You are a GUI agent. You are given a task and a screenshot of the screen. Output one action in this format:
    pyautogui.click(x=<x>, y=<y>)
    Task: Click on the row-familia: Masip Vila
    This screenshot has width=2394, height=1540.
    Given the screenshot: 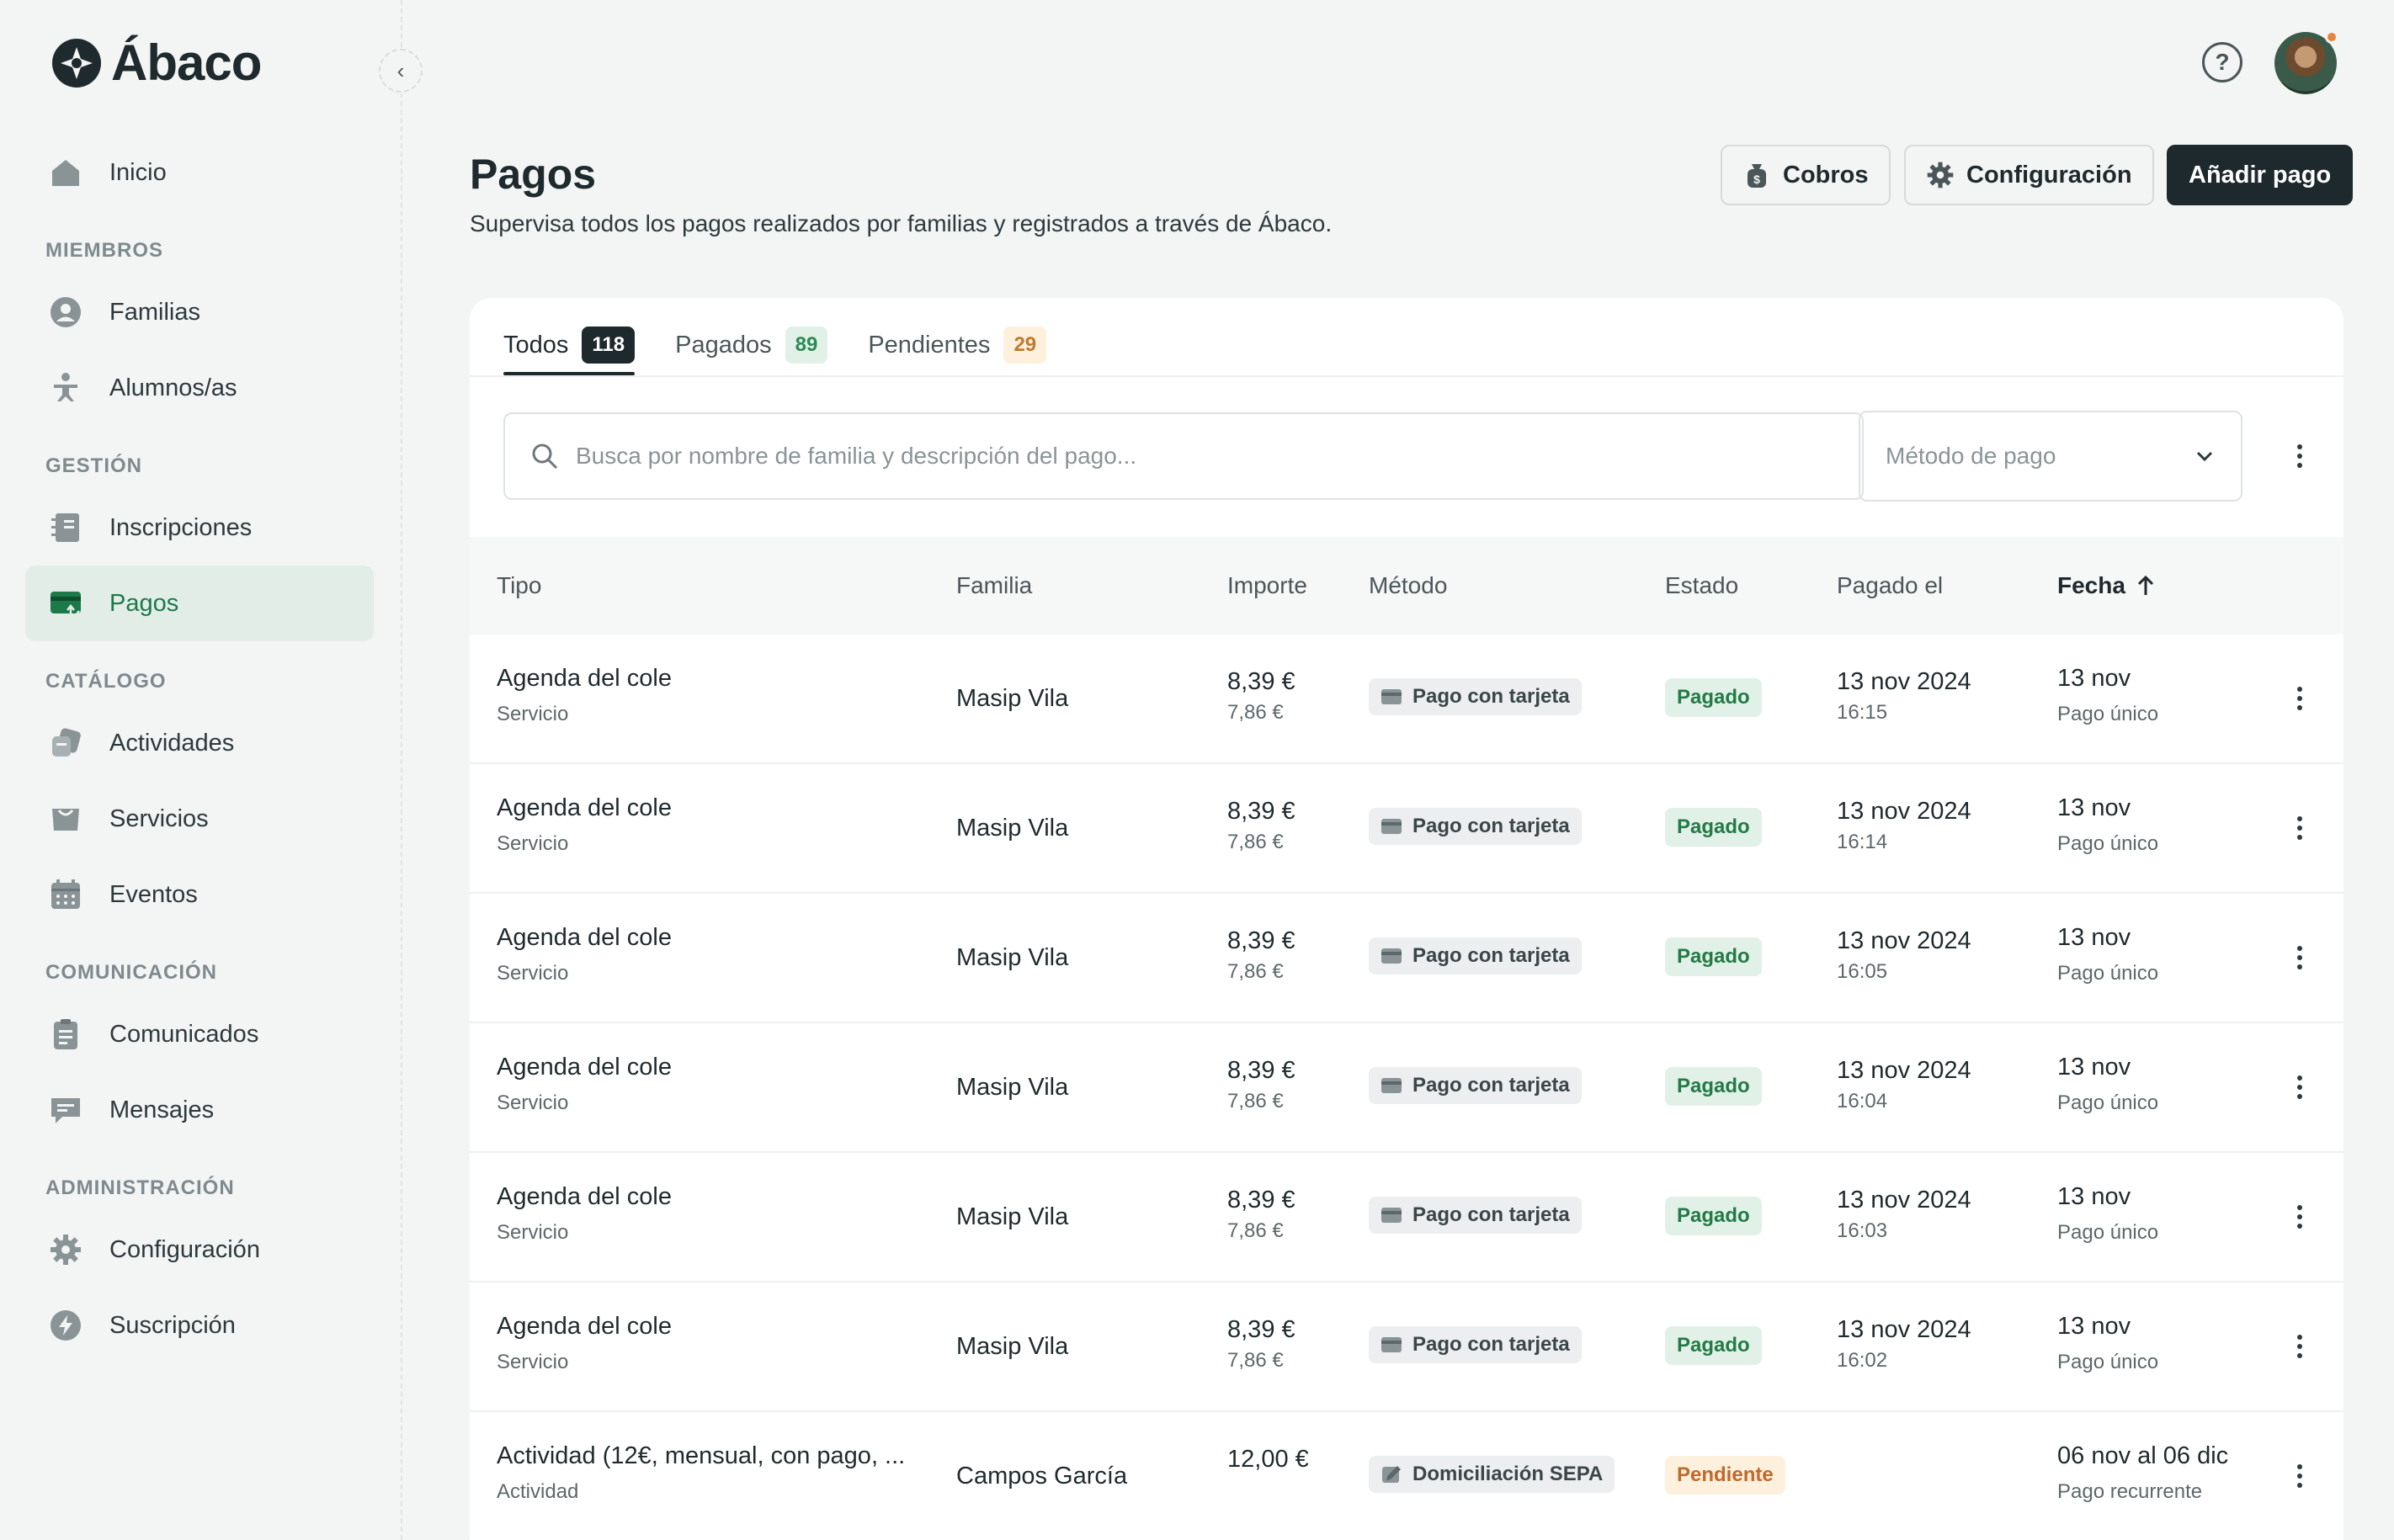 What is the action you would take?
    pyautogui.click(x=1013, y=957)
    